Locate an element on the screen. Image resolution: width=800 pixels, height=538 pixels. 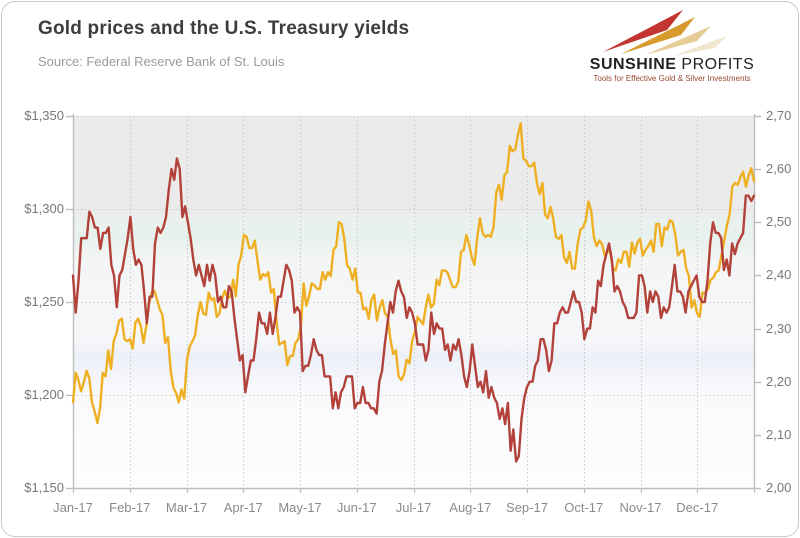
x-axis-label: Jun-17 is located at coordinates (356, 507).